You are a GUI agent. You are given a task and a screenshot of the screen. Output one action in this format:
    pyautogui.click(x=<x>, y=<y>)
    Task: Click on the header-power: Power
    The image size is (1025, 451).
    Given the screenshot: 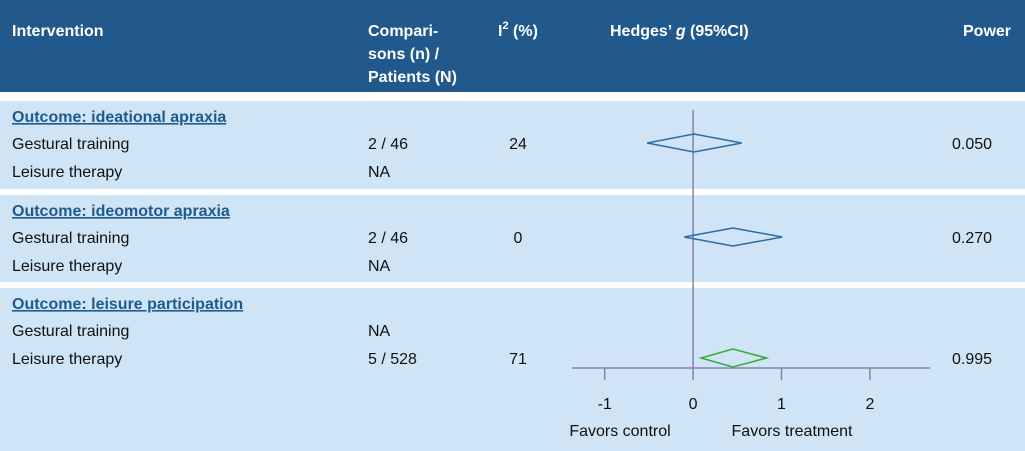 What is the action you would take?
    pyautogui.click(x=987, y=31)
    